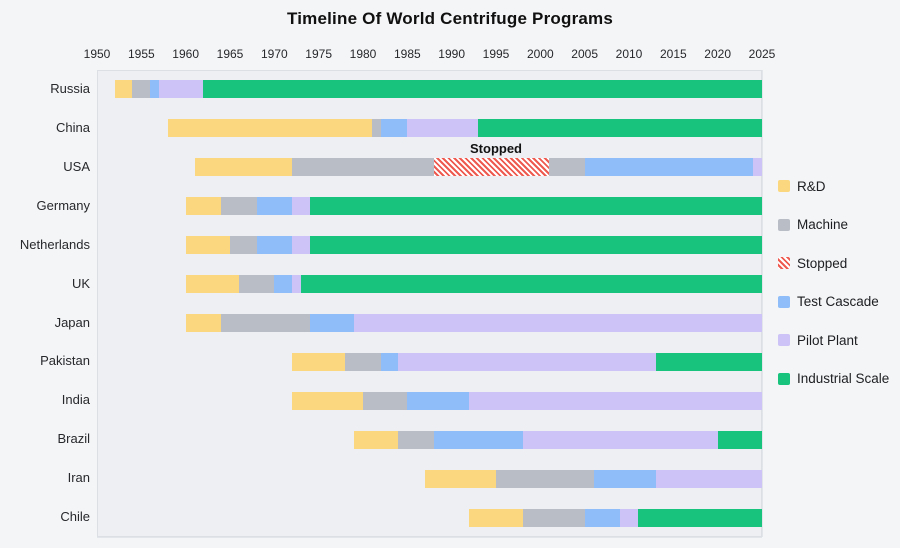 The width and height of the screenshot is (900, 548). I want to click on legend-item-stopped: Stopped, so click(812, 263).